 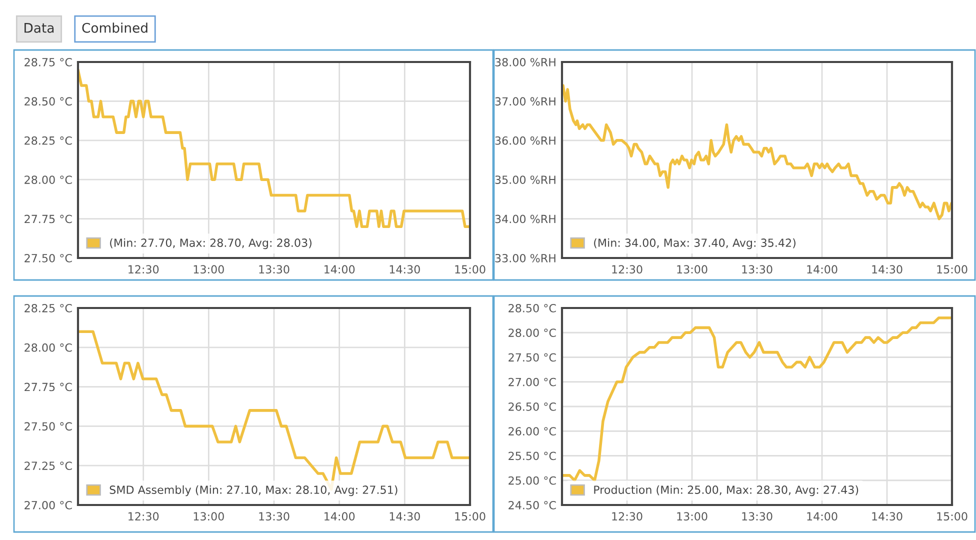 I want to click on legend-label: (Min: 27.70, Max: 28.70, Avg: 28.03), so click(x=211, y=244).